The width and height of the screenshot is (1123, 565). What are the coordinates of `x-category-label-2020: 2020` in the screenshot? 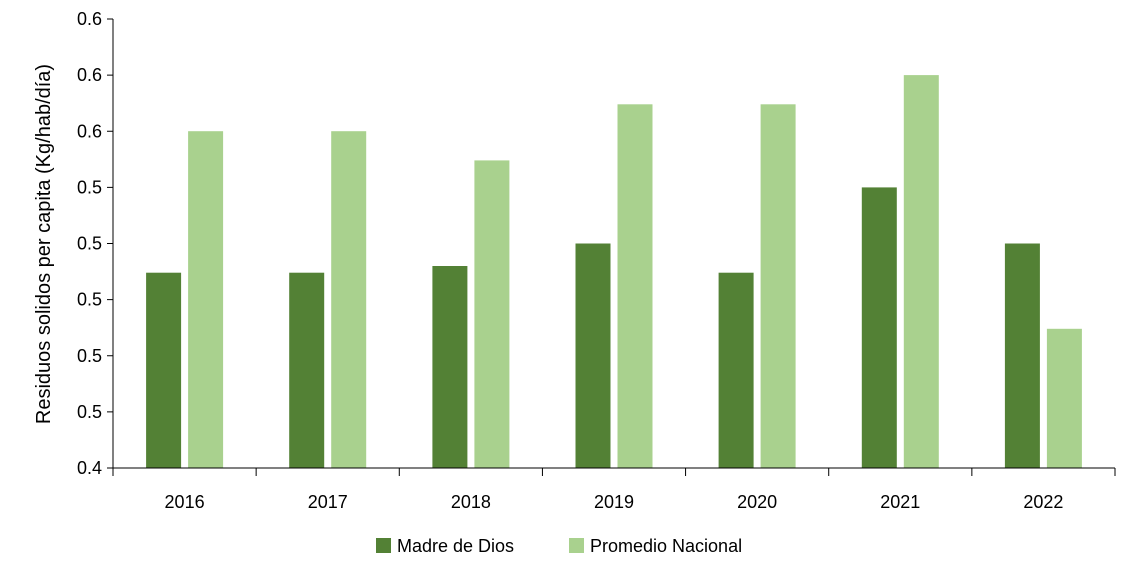 It's located at (757, 502).